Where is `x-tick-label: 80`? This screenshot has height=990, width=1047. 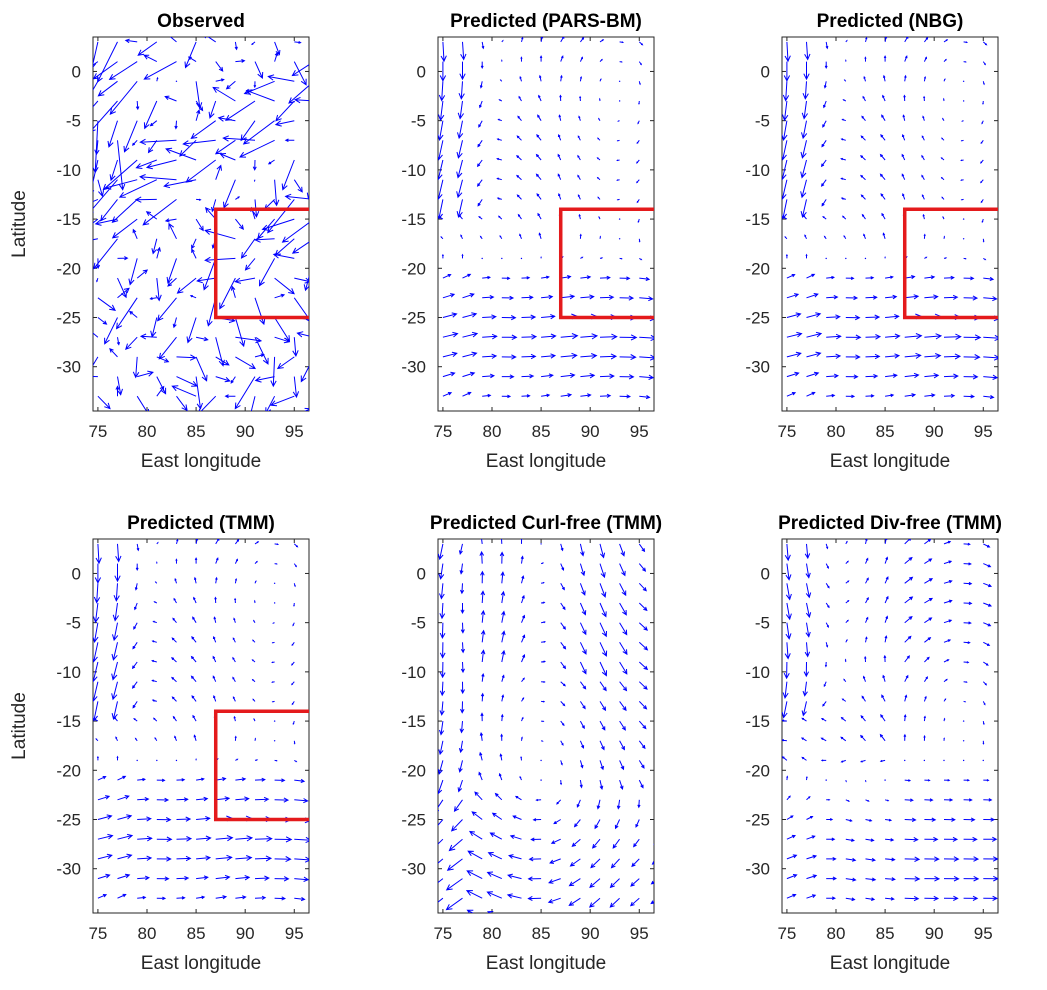 x-tick-label: 80 is located at coordinates (836, 431).